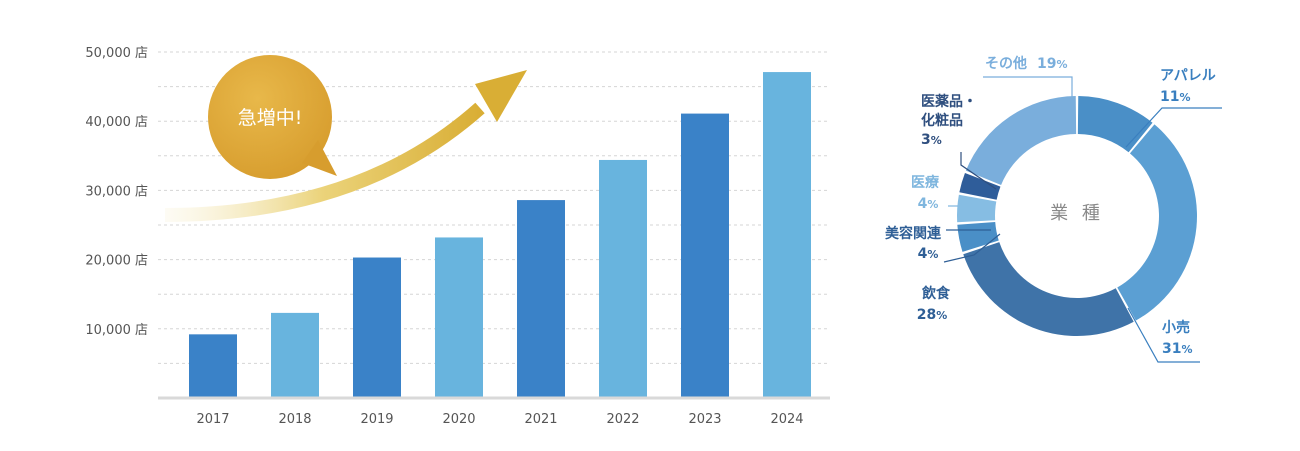  I want to click on growth-arrow, so click(345, 146).